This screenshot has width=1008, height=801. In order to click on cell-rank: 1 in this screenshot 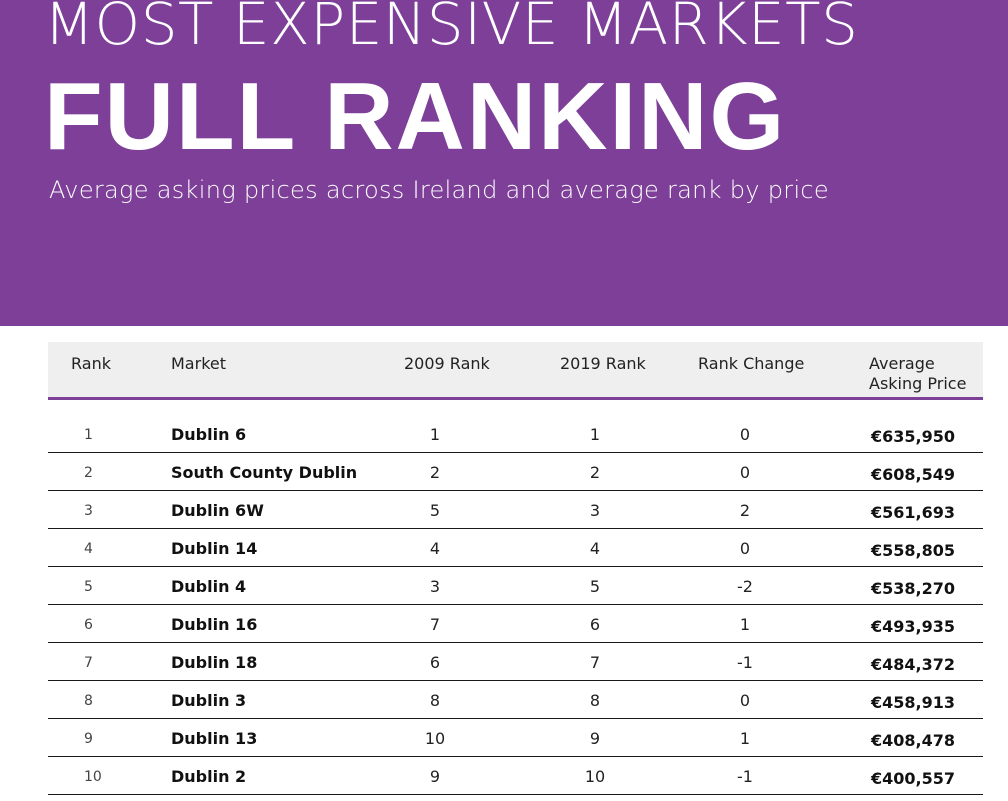, I will do `click(88, 435)`.